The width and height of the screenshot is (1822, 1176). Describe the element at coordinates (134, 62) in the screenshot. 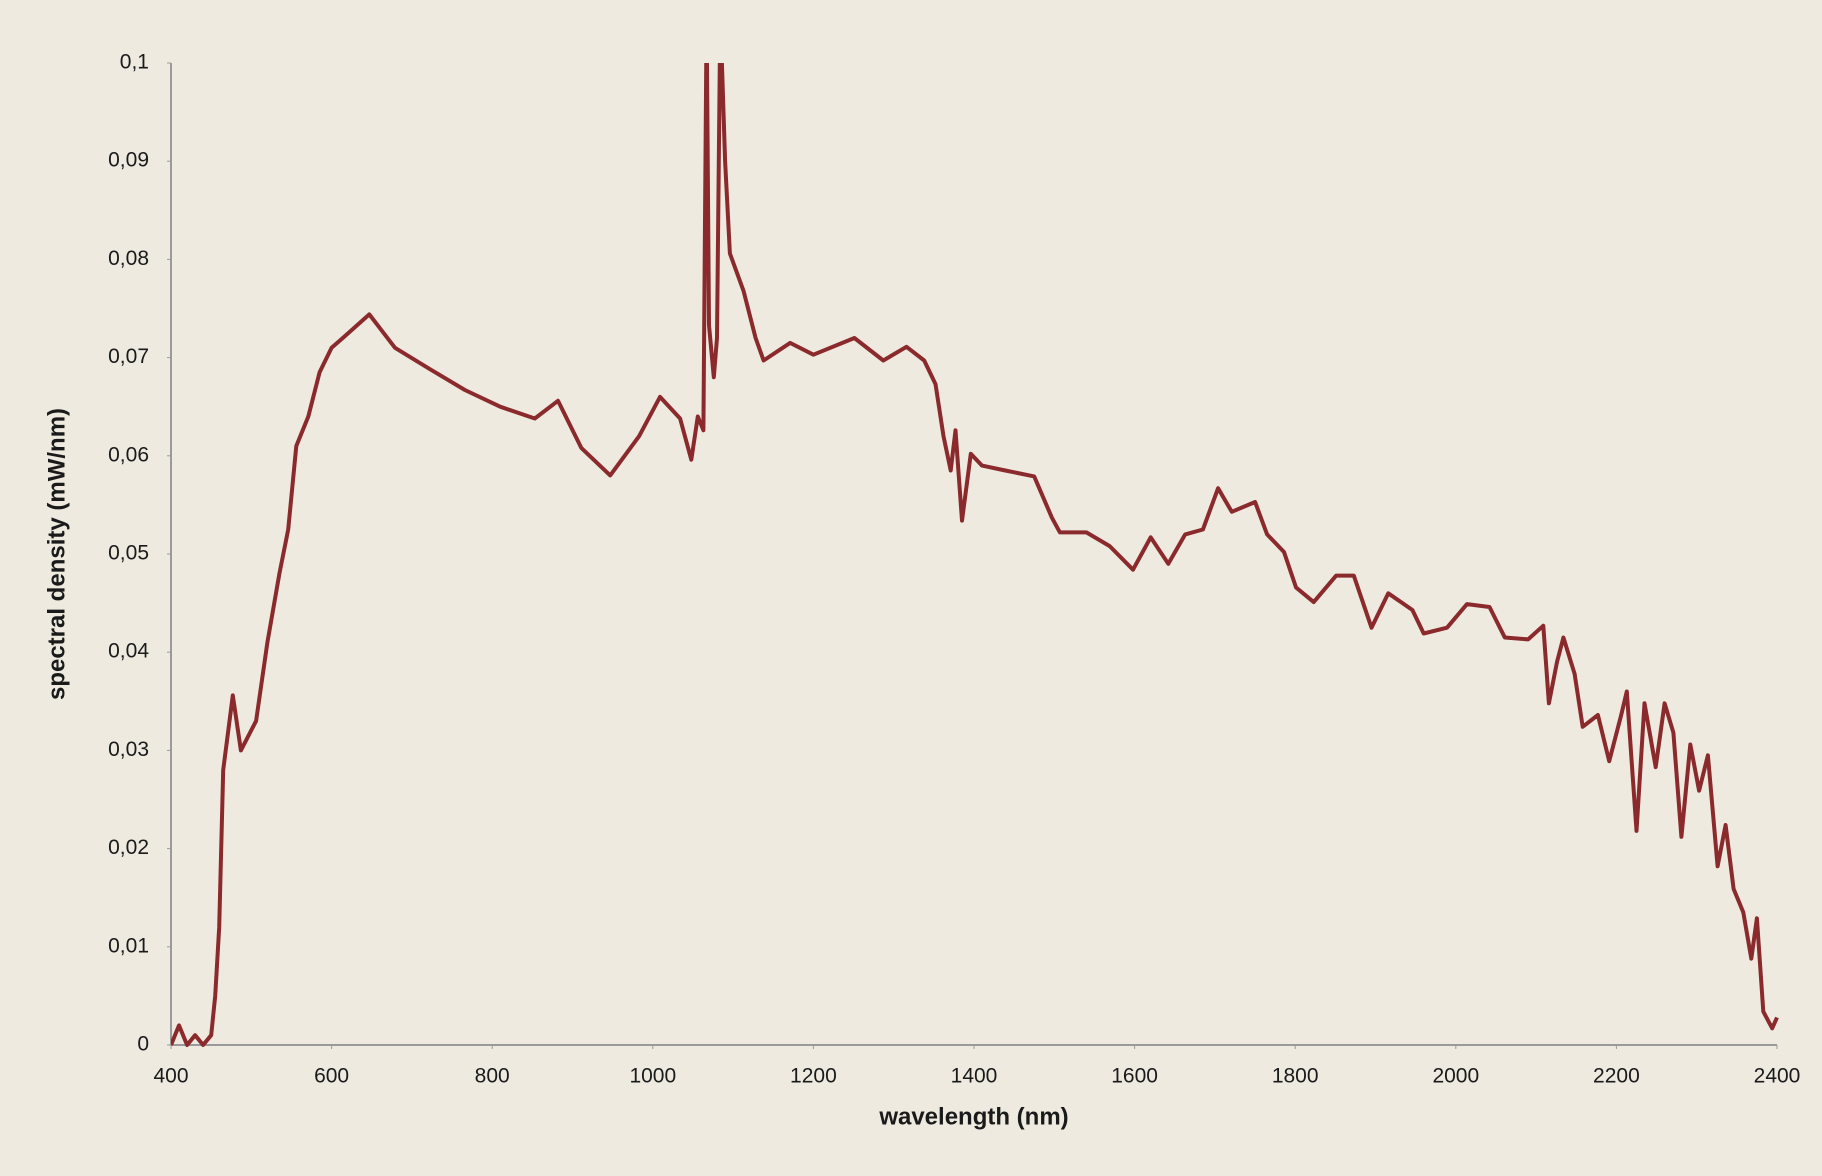

I see `y-tick-label: 0,1` at that location.